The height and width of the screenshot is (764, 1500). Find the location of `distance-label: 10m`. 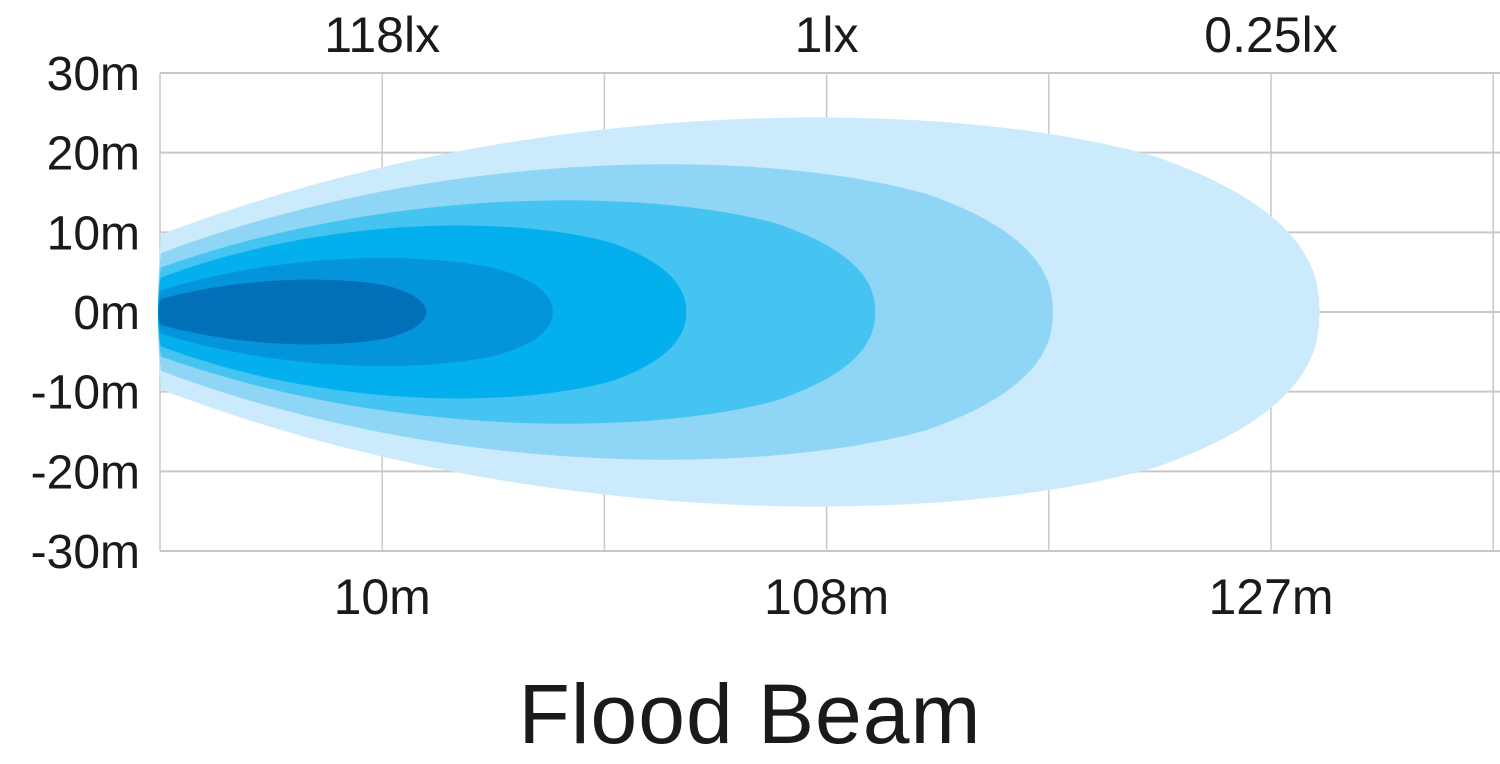

distance-label: 10m is located at coordinates (382, 597).